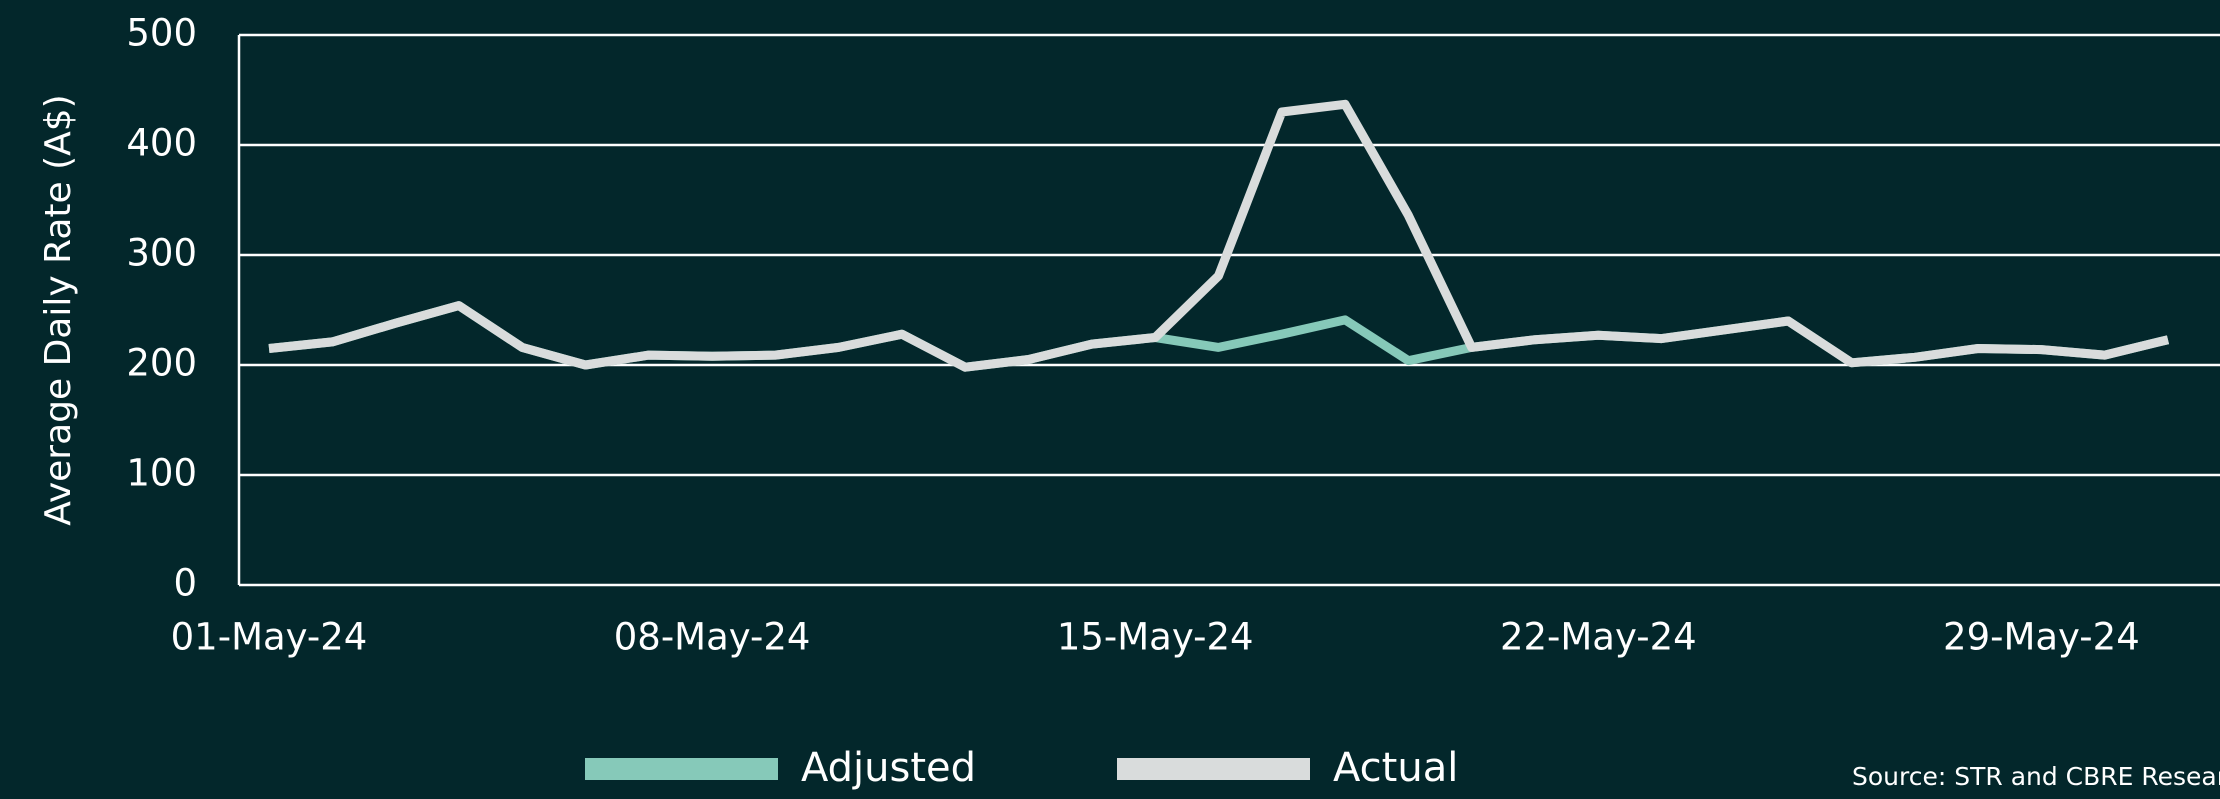  Describe the element at coordinates (161, 143) in the screenshot. I see `y-tick-label: 400` at that location.